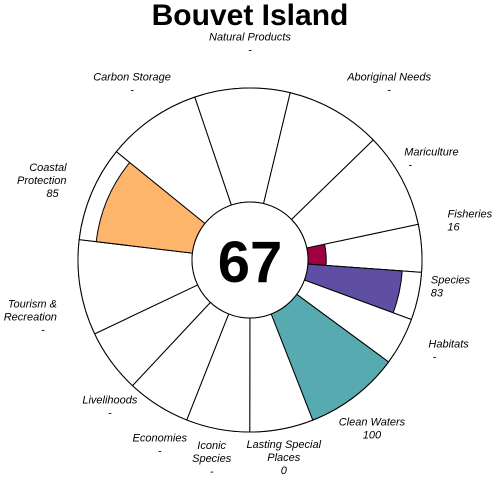 This screenshot has height=504, width=504. I want to click on label-coastal-protection: Coastal, so click(48, 168).